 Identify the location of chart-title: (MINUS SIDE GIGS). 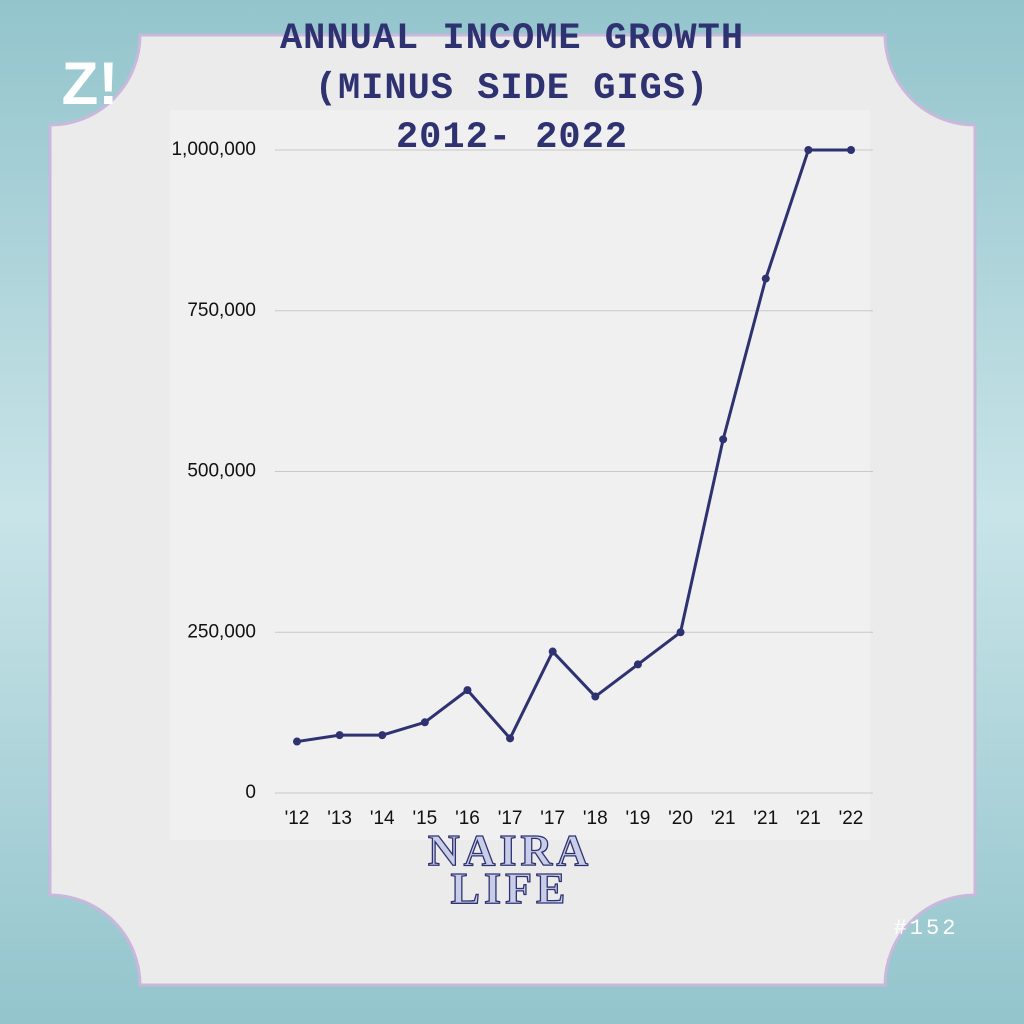
(512, 89).